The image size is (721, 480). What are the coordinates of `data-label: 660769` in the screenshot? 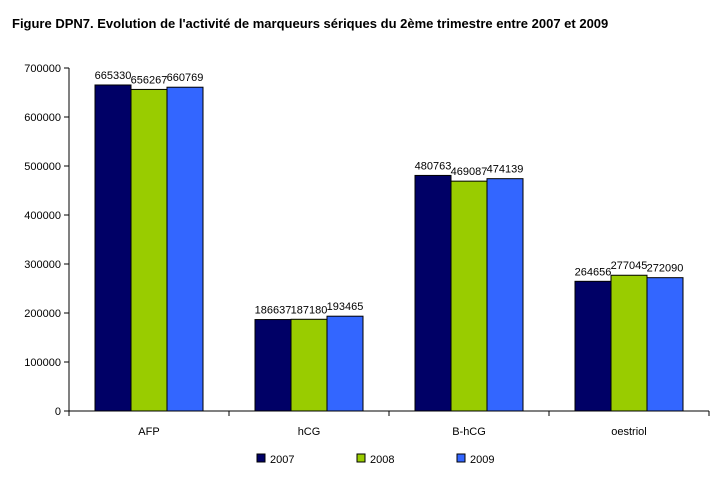 It's located at (185, 78).